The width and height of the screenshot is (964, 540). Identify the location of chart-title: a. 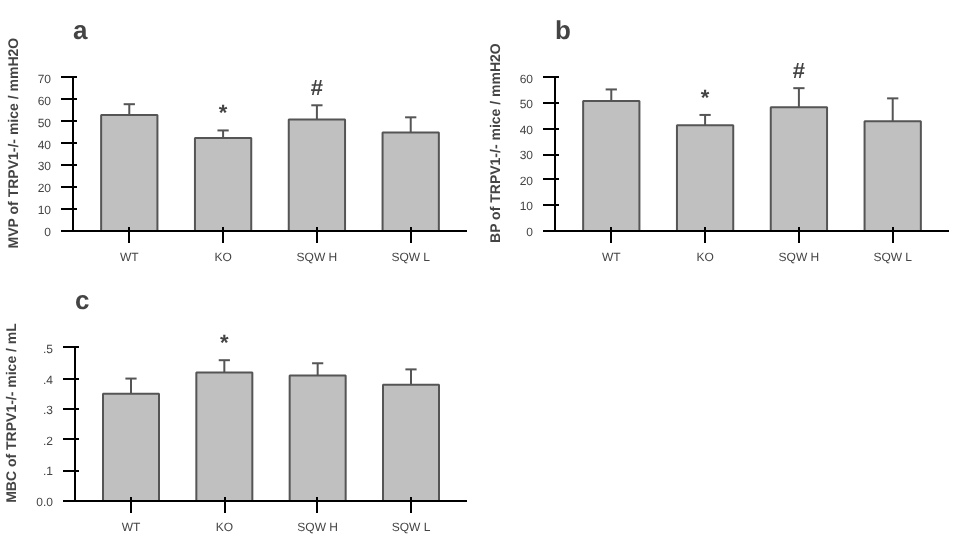
(81, 30).